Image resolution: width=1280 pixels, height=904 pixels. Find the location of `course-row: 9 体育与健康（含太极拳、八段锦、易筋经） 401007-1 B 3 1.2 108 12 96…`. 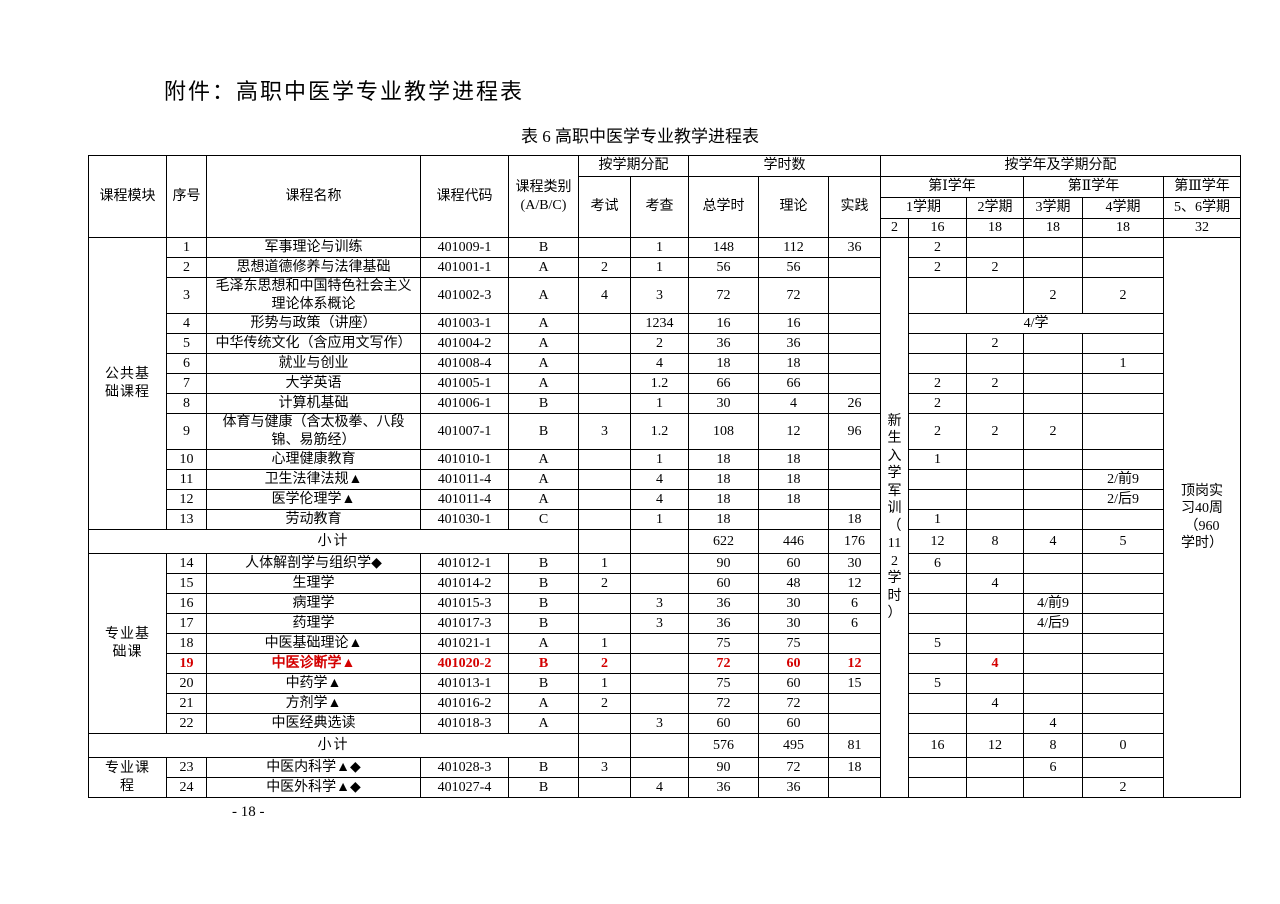

course-row: 9 体育与健康（含太极拳、八段锦、易筋经） 401007-1 B 3 1.2 108 12 96… is located at coordinates (665, 431).